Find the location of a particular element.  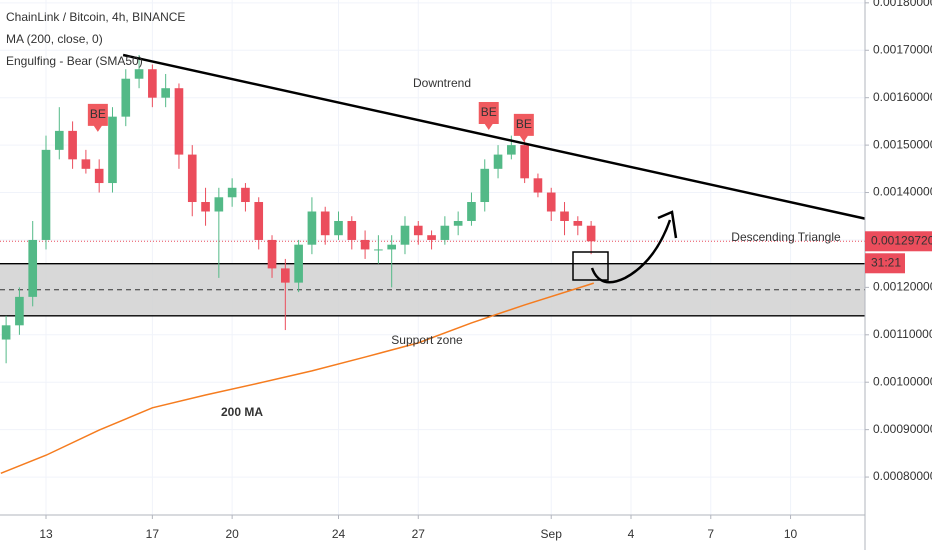

x-tick-label: 17 is located at coordinates (153, 534).